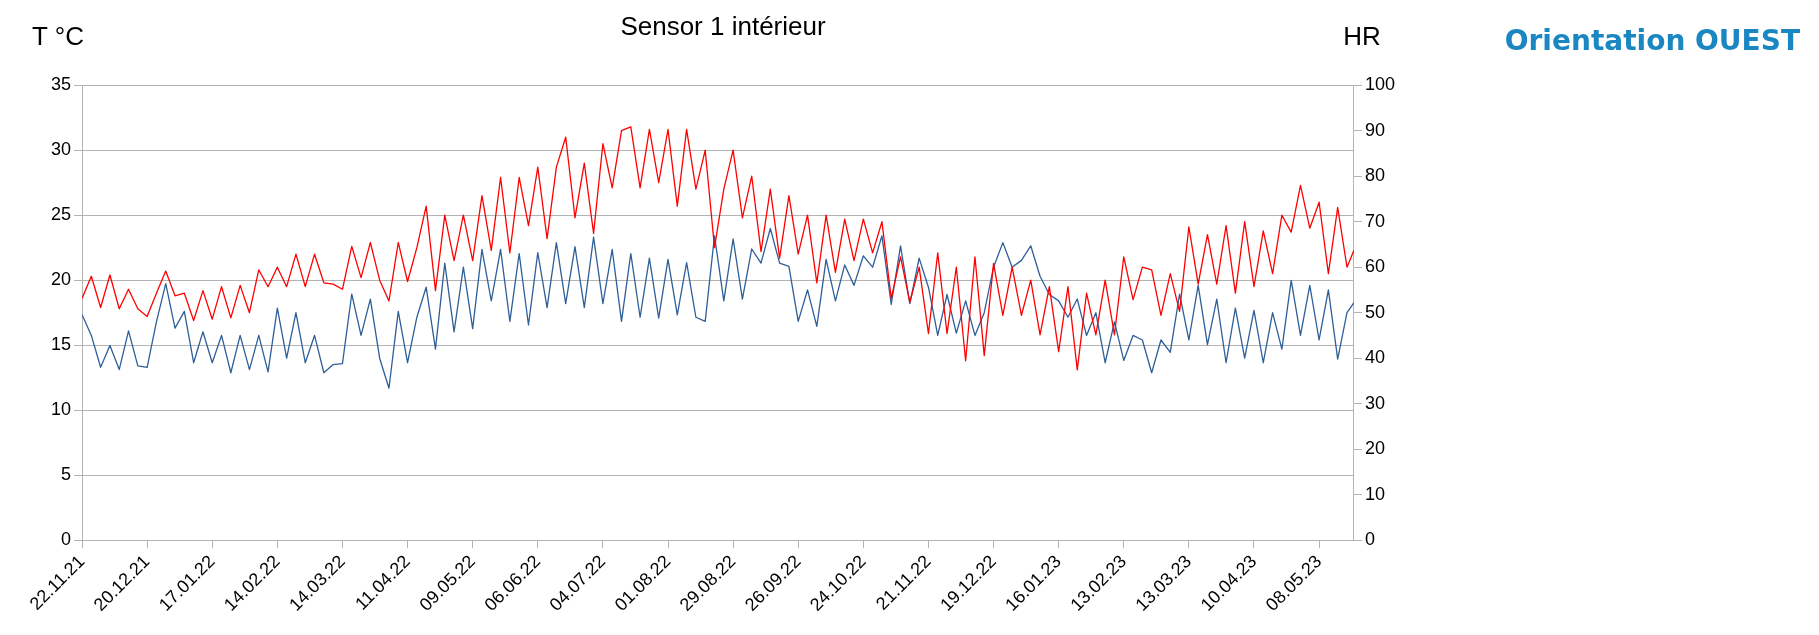  I want to click on y2-tick-label: 100, so click(1380, 84).